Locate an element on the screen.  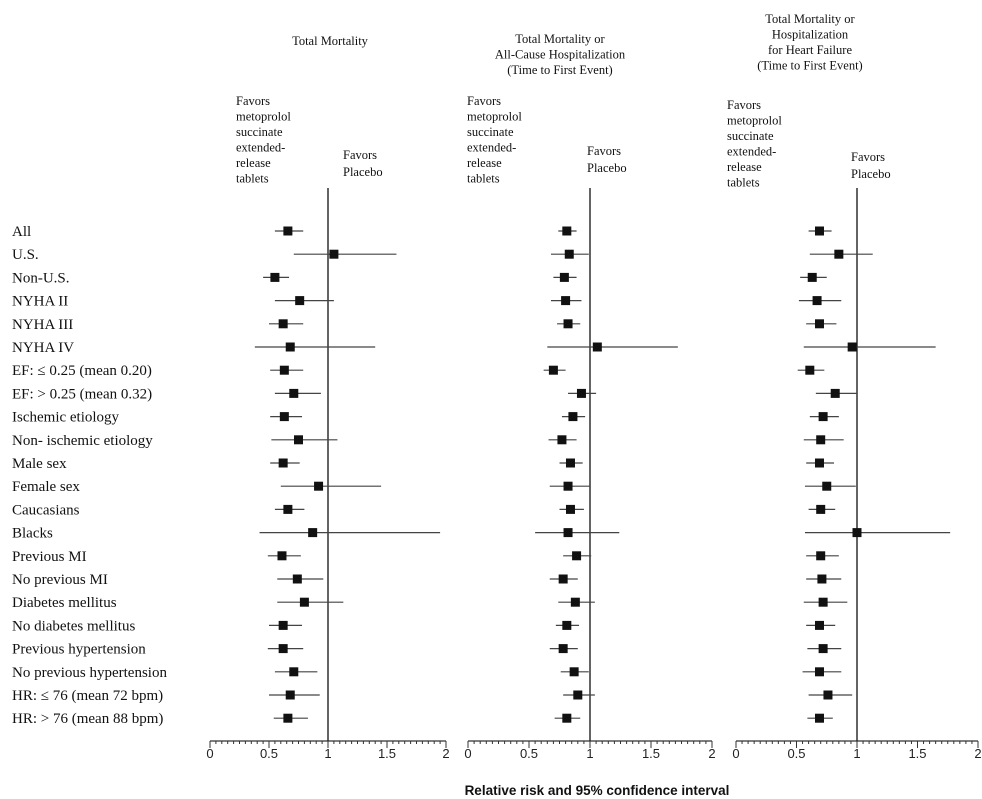
subgroup-label: EF: ≤ 0.25 (mean 0.20) is located at coordinates (82, 371).